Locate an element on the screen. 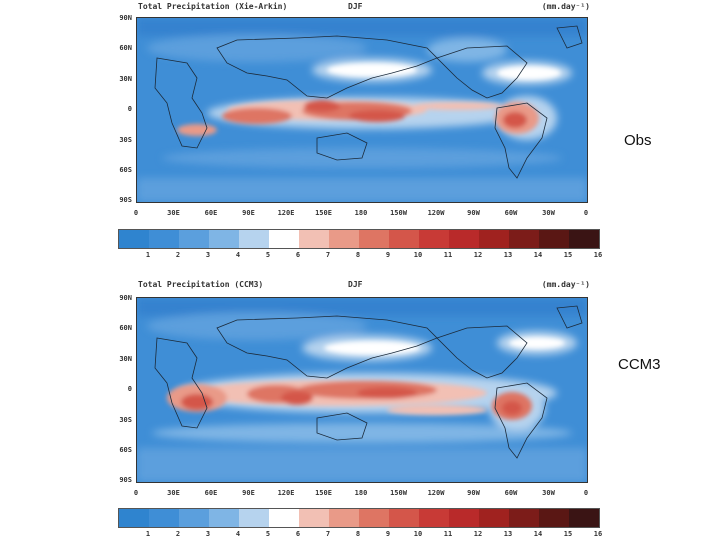 The width and height of the screenshot is (720, 540). ccm3-label: CCM3 is located at coordinates (639, 364).